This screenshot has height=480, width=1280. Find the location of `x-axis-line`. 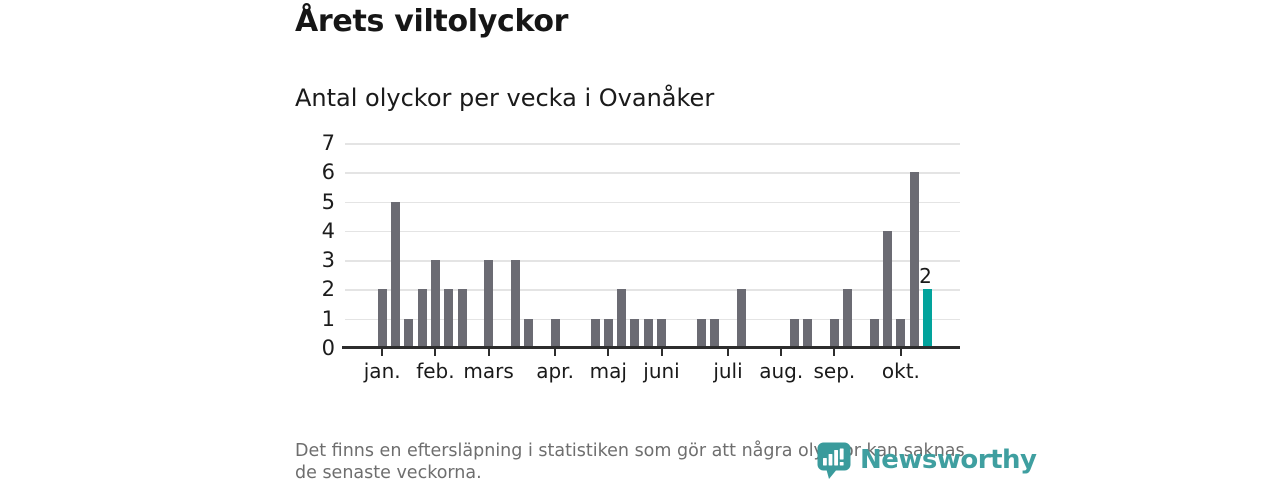

x-axis-line is located at coordinates (651, 347).